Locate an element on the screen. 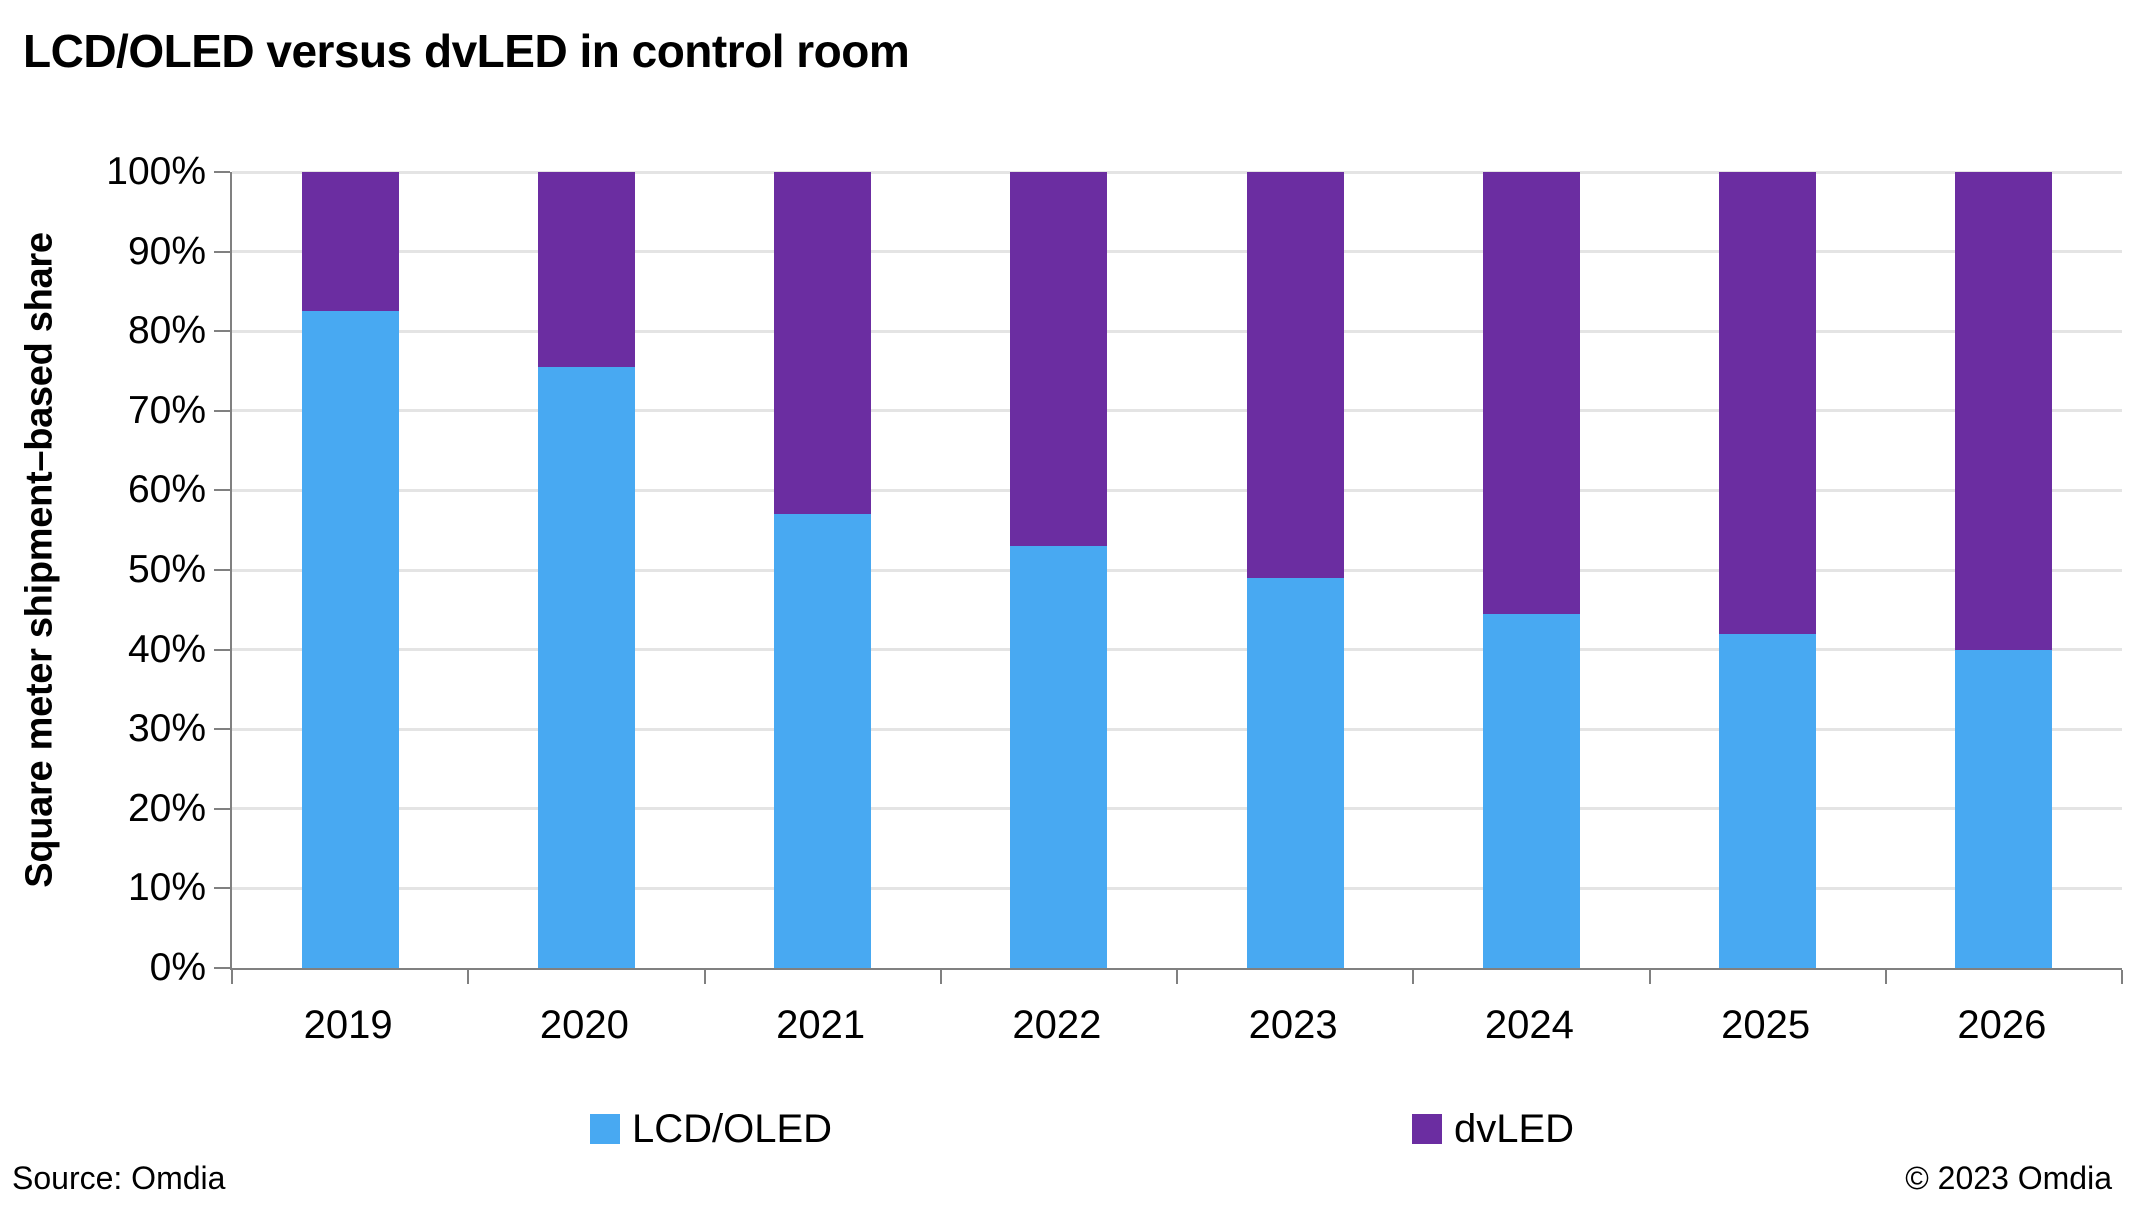 The height and width of the screenshot is (1224, 2145). legend-item: dvLED is located at coordinates (1493, 1129).